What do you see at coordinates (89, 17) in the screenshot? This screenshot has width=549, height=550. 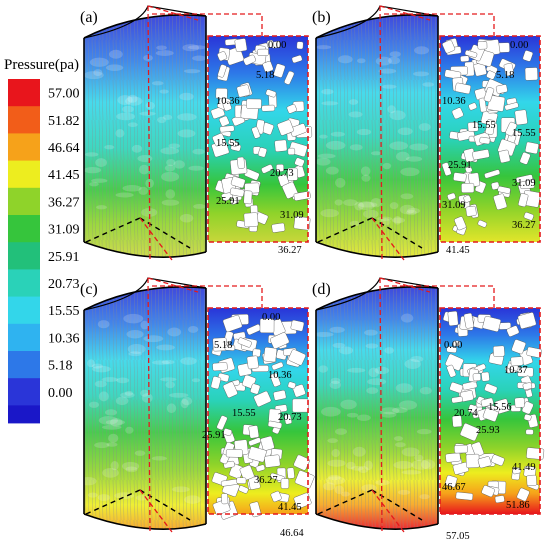 I see `panel-tag: (a)` at bounding box center [89, 17].